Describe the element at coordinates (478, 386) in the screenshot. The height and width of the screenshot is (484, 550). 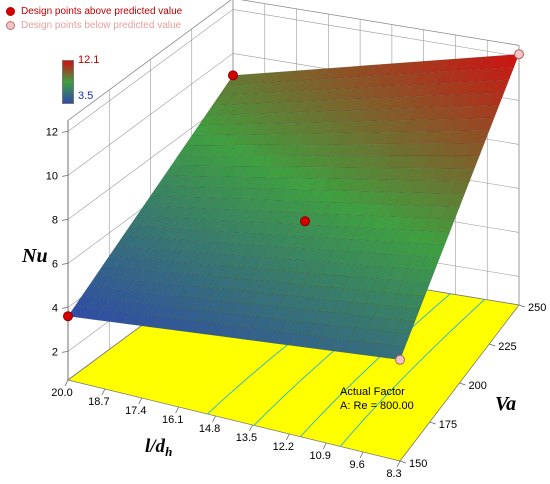
I see `y-tick-label: 200` at that location.